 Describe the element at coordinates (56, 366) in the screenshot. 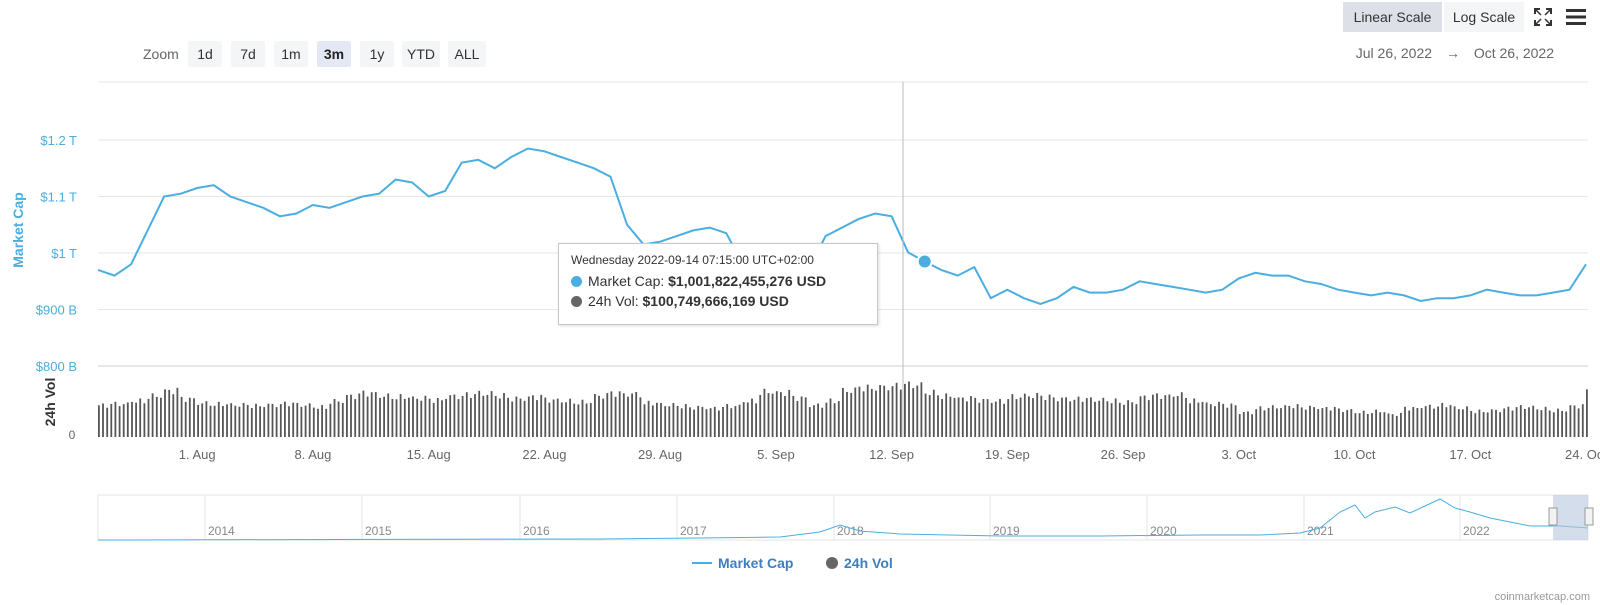

I see `y-tick-label: $800 B` at that location.